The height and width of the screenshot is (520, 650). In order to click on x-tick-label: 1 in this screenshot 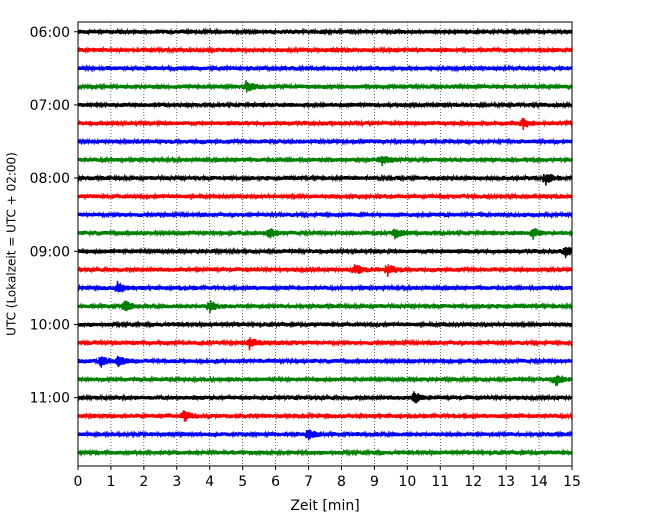, I will do `click(110, 482)`.